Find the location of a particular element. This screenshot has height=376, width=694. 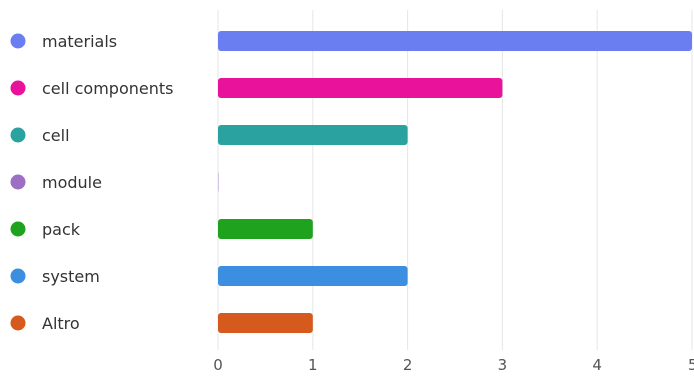

category-label: module is located at coordinates (72, 182).